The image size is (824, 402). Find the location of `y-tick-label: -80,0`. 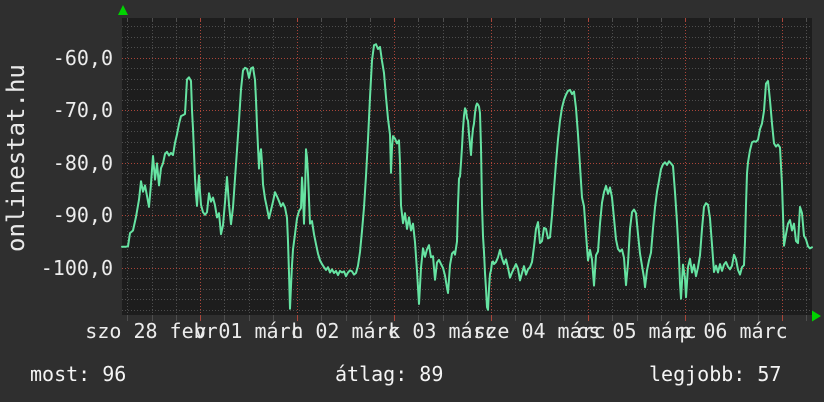

y-tick-label: -80,0 is located at coordinates (82, 163).